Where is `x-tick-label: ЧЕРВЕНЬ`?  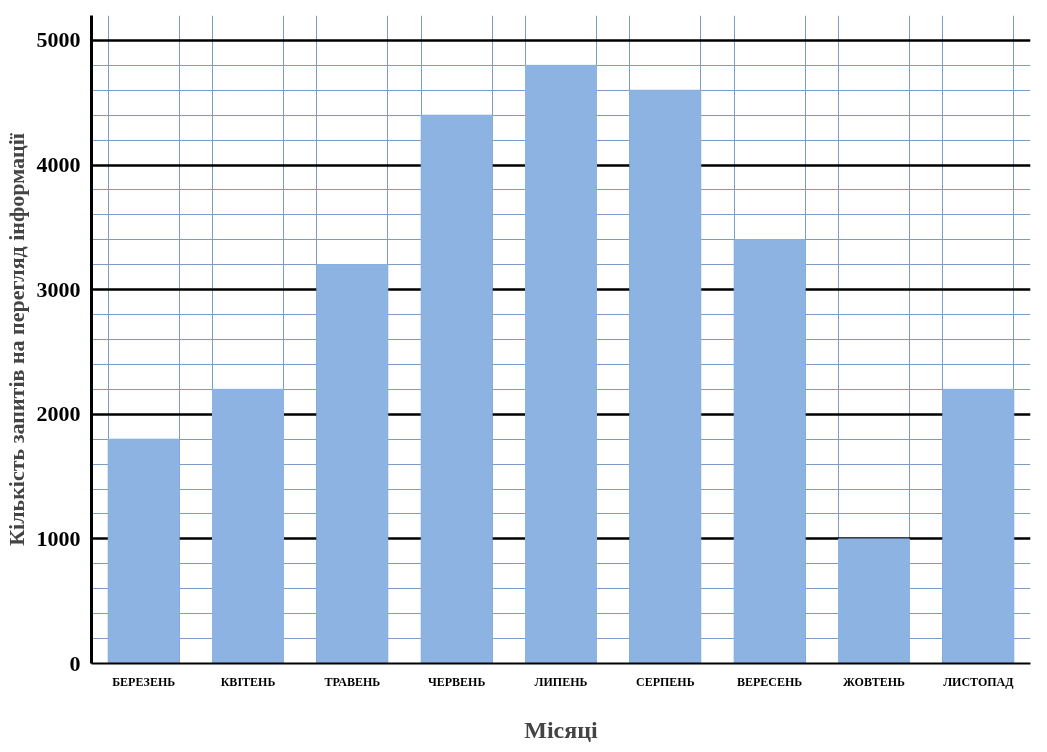 x-tick-label: ЧЕРВЕНЬ is located at coordinates (456, 681).